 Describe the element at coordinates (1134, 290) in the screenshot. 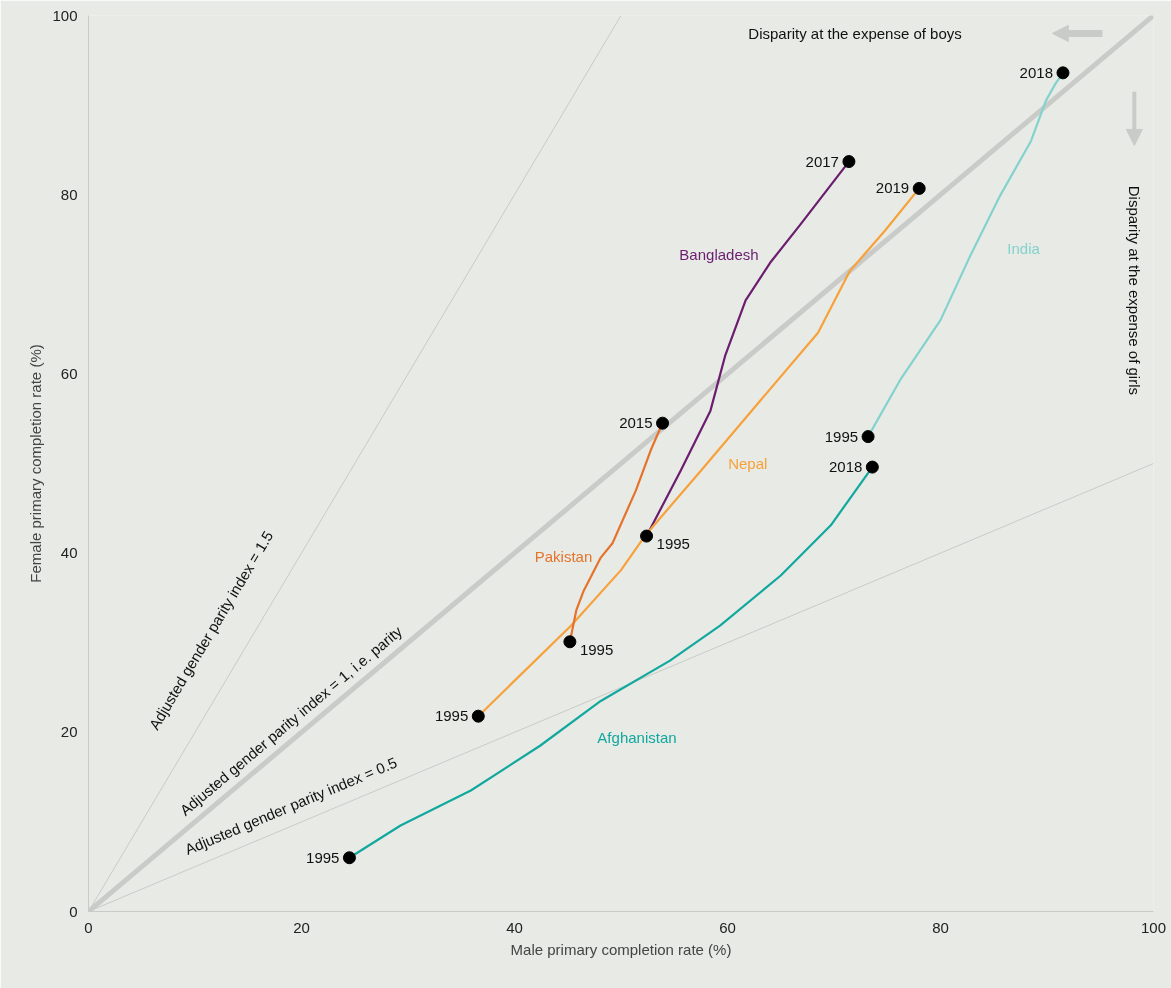

I see `annotation: Disparity at the expense of girls` at that location.